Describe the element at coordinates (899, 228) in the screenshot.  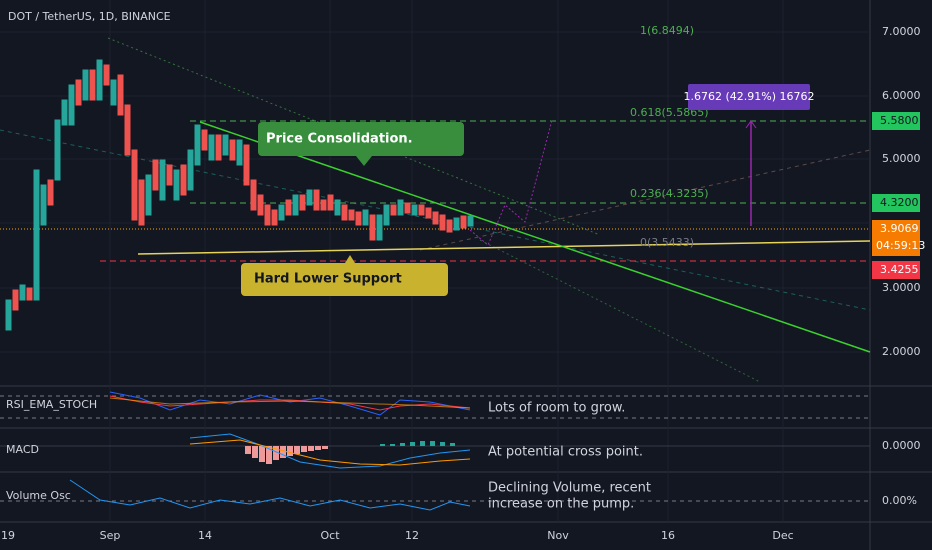
I see `price-tag-label: 3.9069` at that location.